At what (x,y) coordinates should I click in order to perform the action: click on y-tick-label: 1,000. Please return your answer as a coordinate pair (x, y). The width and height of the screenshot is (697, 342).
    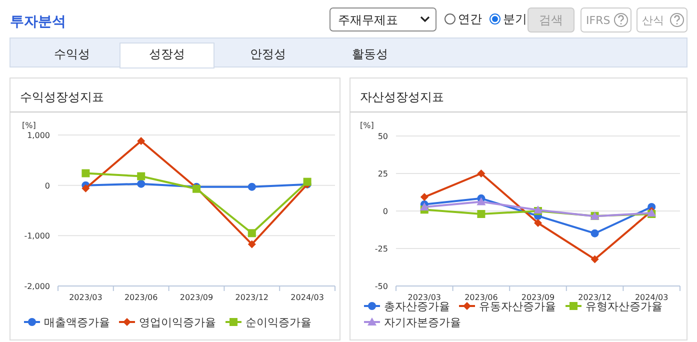
    Looking at the image, I should click on (38, 135).